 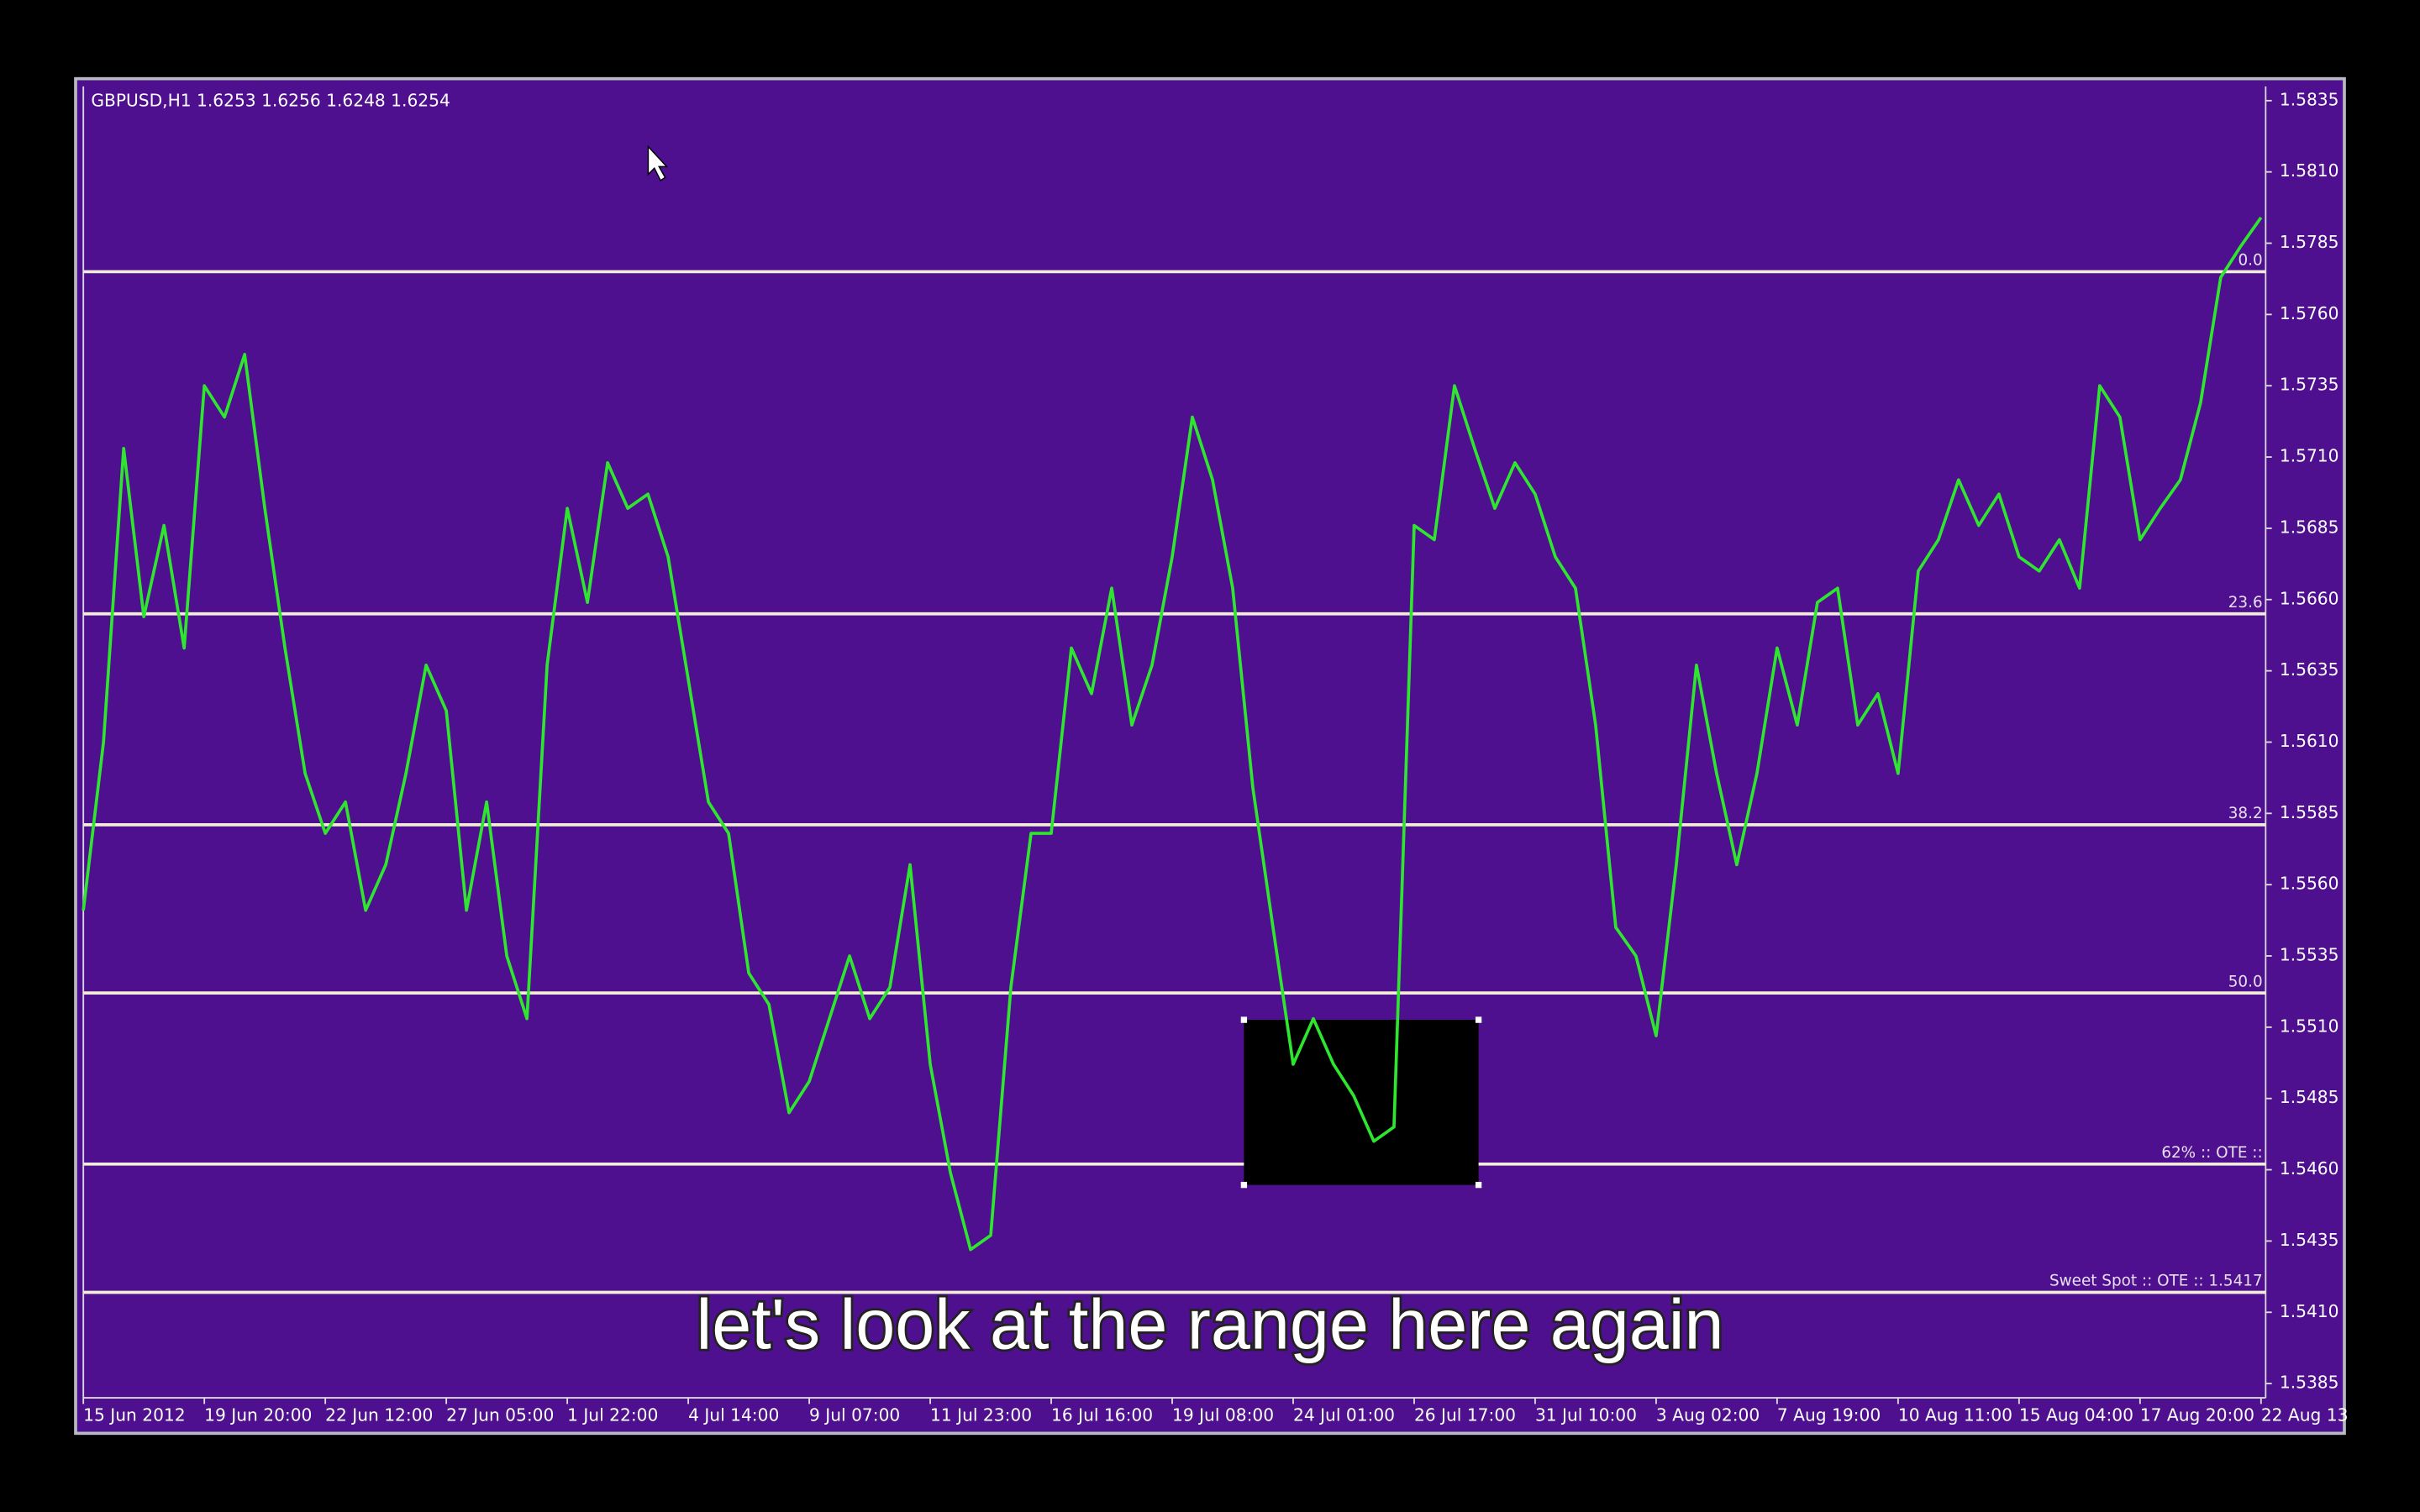 I want to click on x-tick-label: 31 Jul 10:00, so click(x=1586, y=1415).